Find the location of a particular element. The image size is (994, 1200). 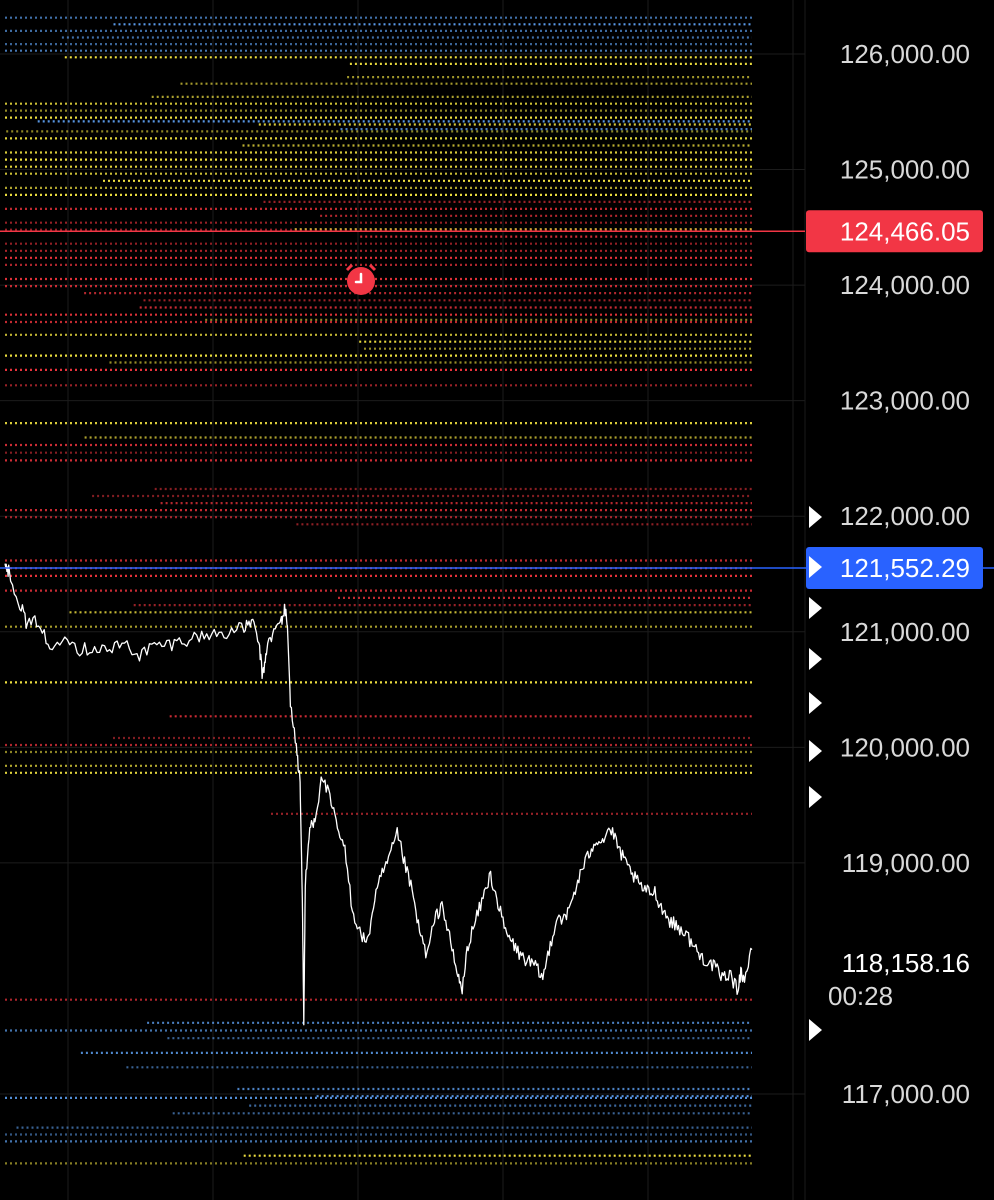

alarm-bells is located at coordinates (361, 267).